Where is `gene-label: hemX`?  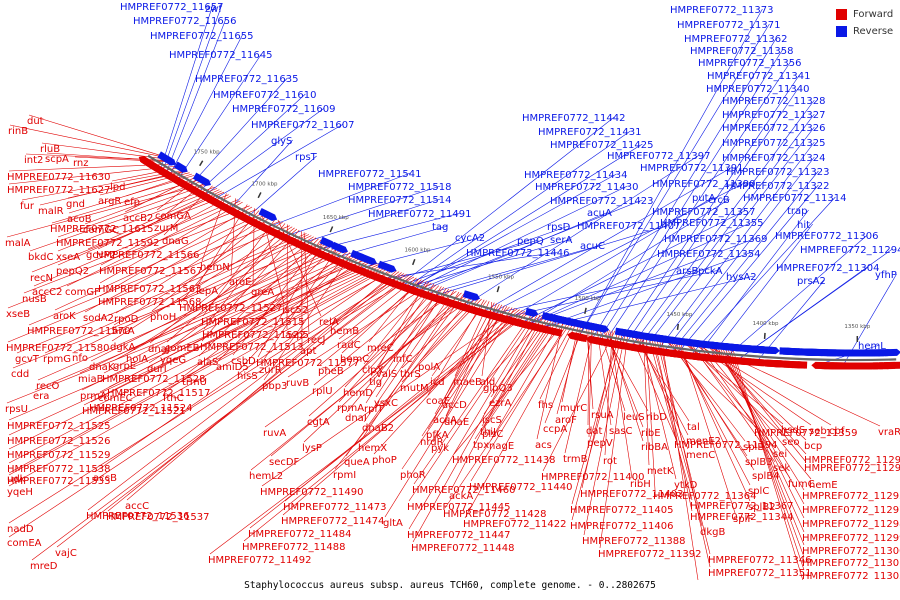
gene-label: hemX is located at coordinates (372, 448).